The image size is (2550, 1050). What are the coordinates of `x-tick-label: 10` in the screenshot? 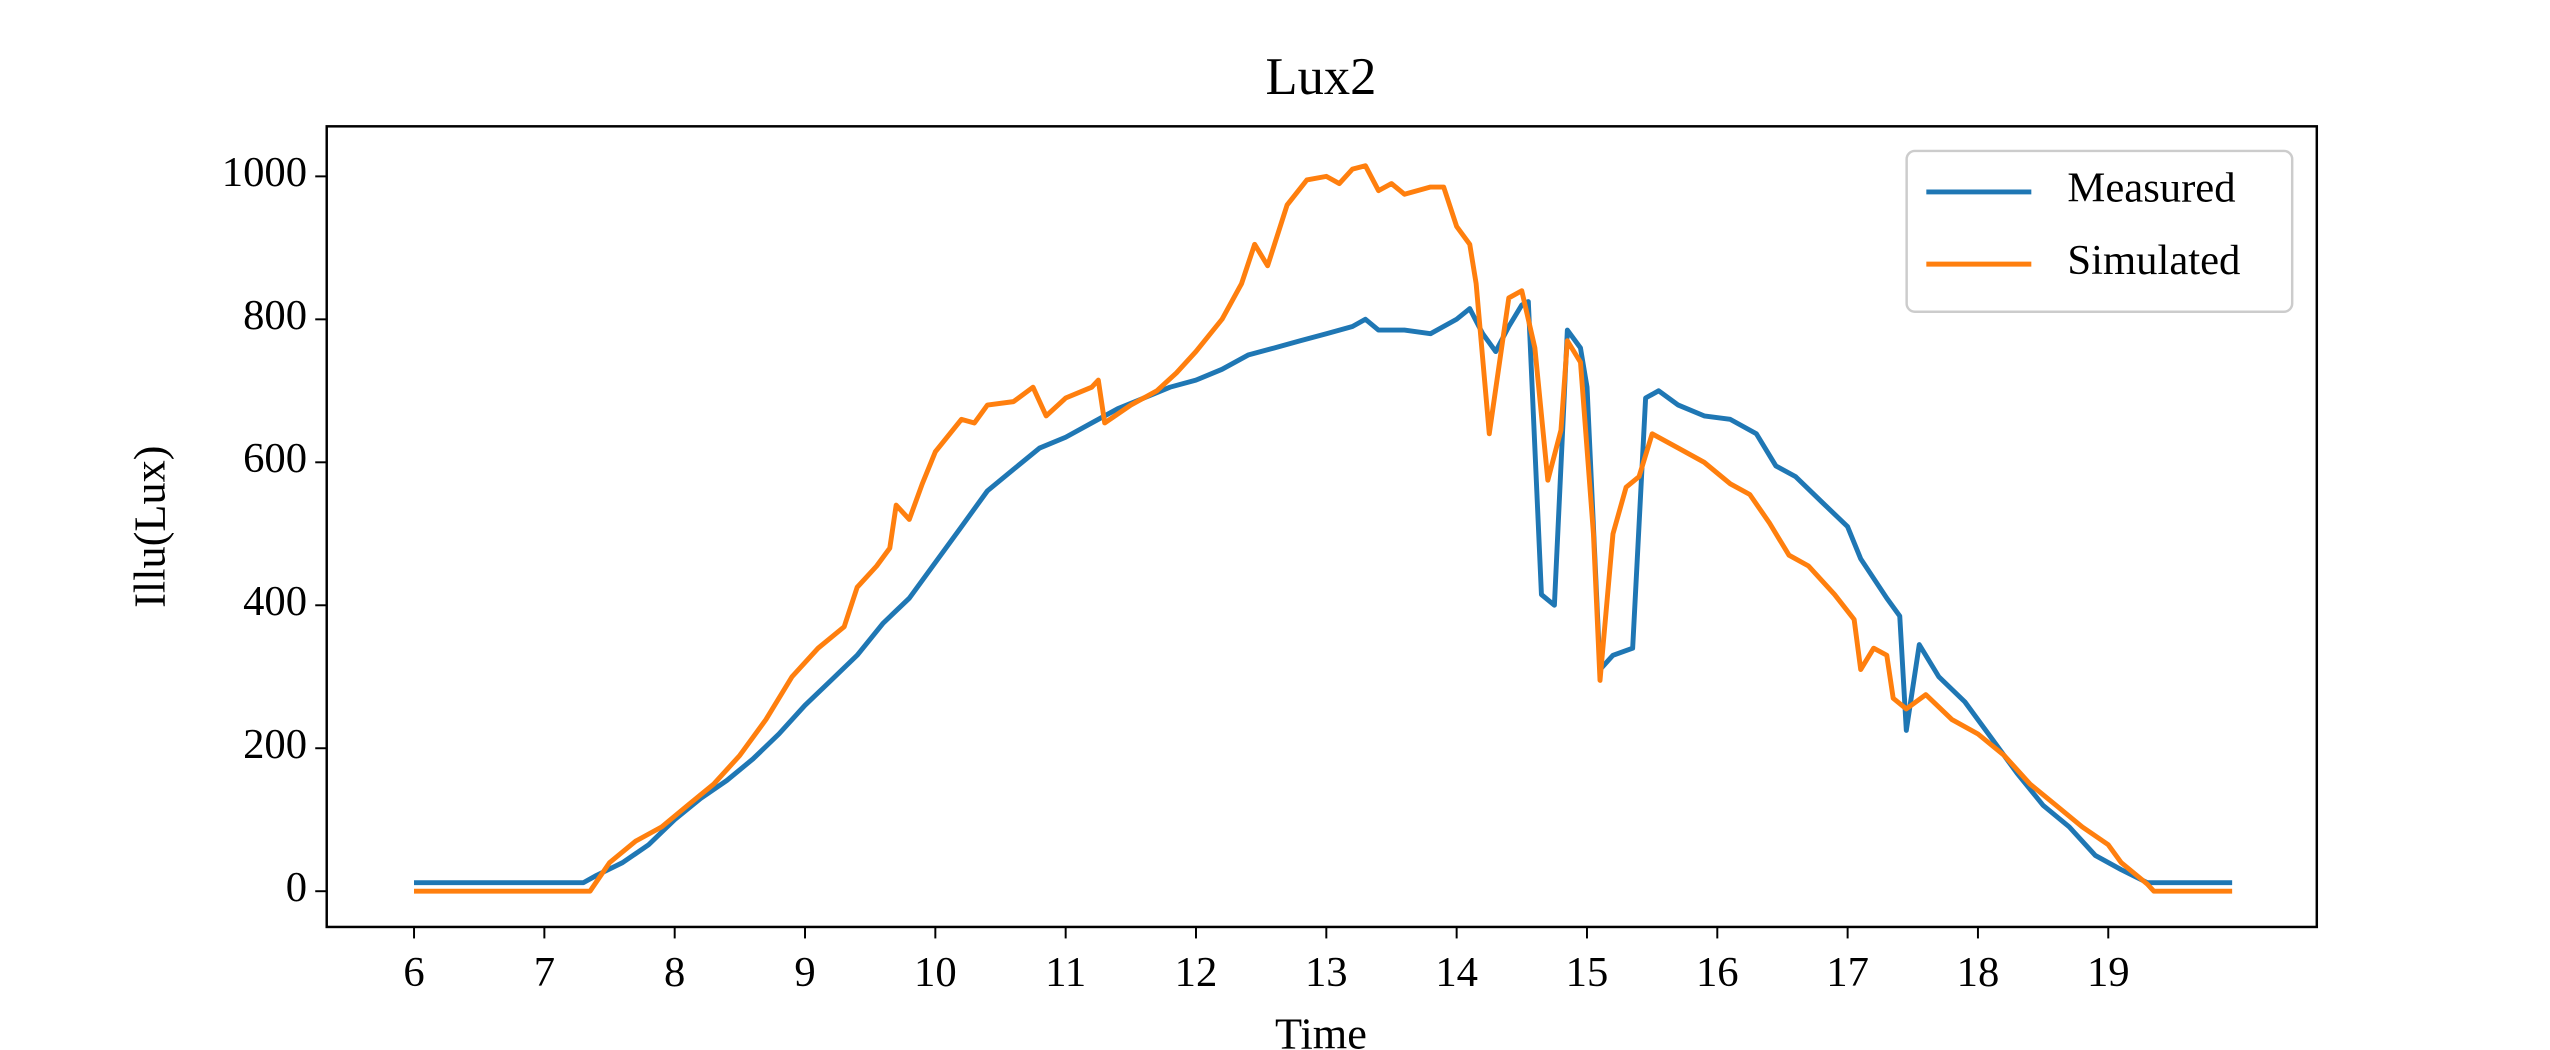 It's located at (935, 972).